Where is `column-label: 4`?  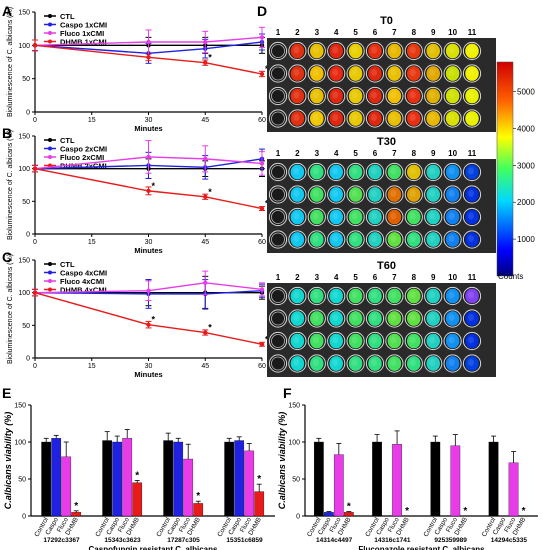
column-label: 4 is located at coordinates (336, 277).